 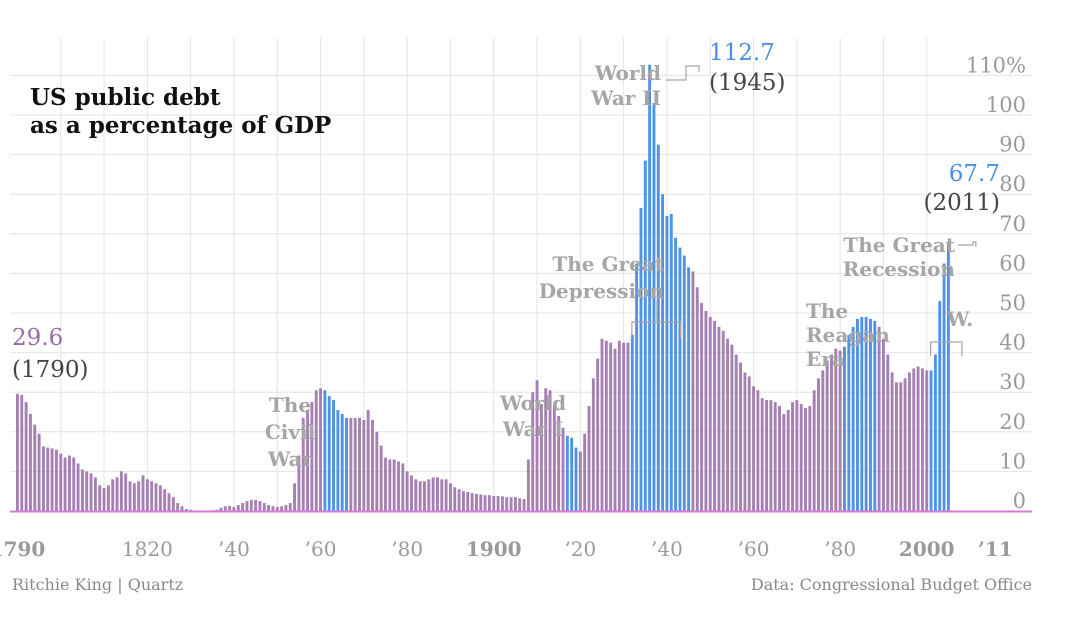 I want to click on bar-1953, so click(x=723, y=420).